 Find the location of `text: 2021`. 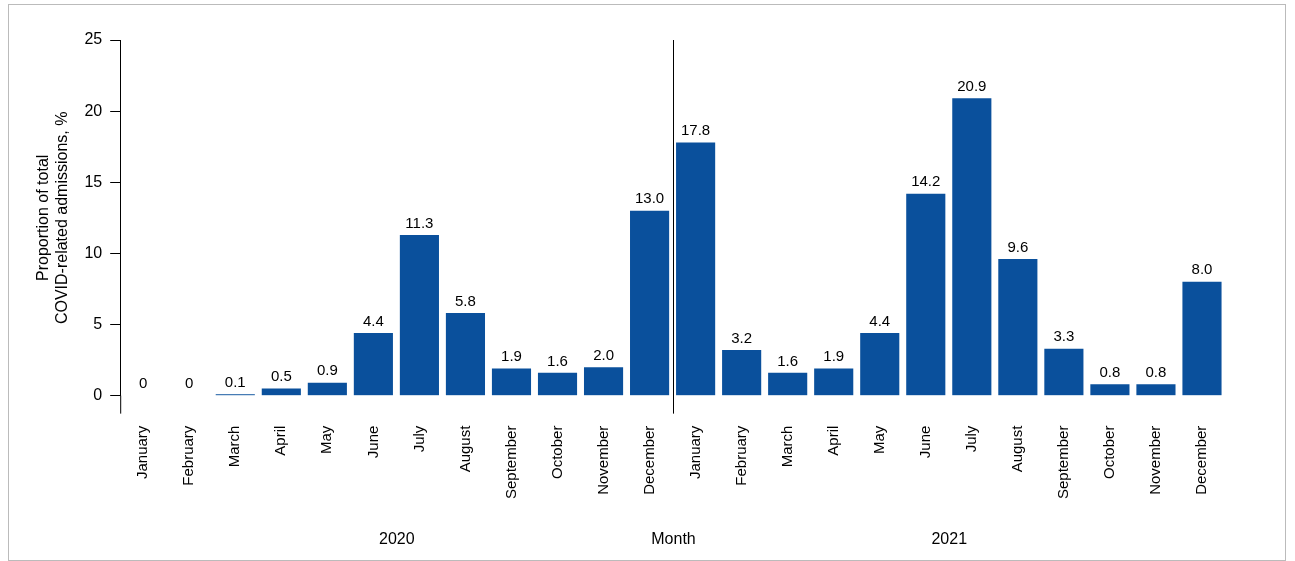

text: 2021 is located at coordinates (949, 539).